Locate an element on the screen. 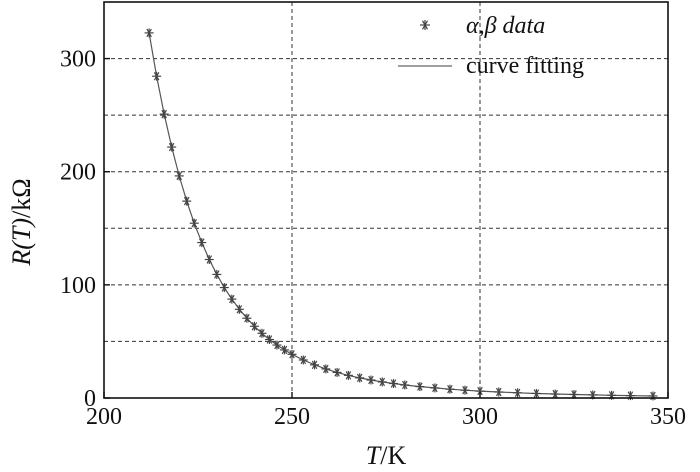 Image resolution: width=700 pixels, height=472 pixels. x-axis-label-unit: /K is located at coordinates (393, 455).